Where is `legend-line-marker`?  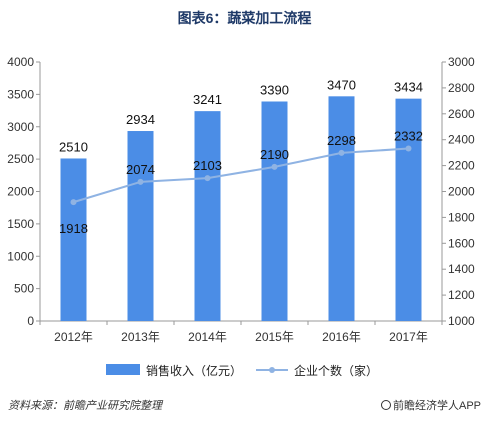 legend-line-marker is located at coordinates (272, 370).